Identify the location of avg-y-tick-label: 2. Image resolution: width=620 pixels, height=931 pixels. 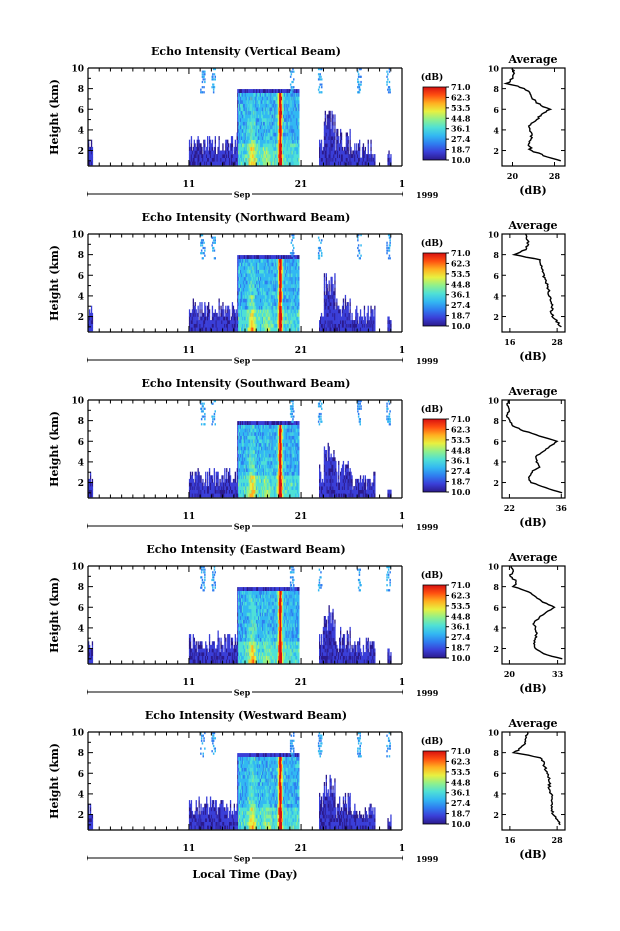
(496, 151).